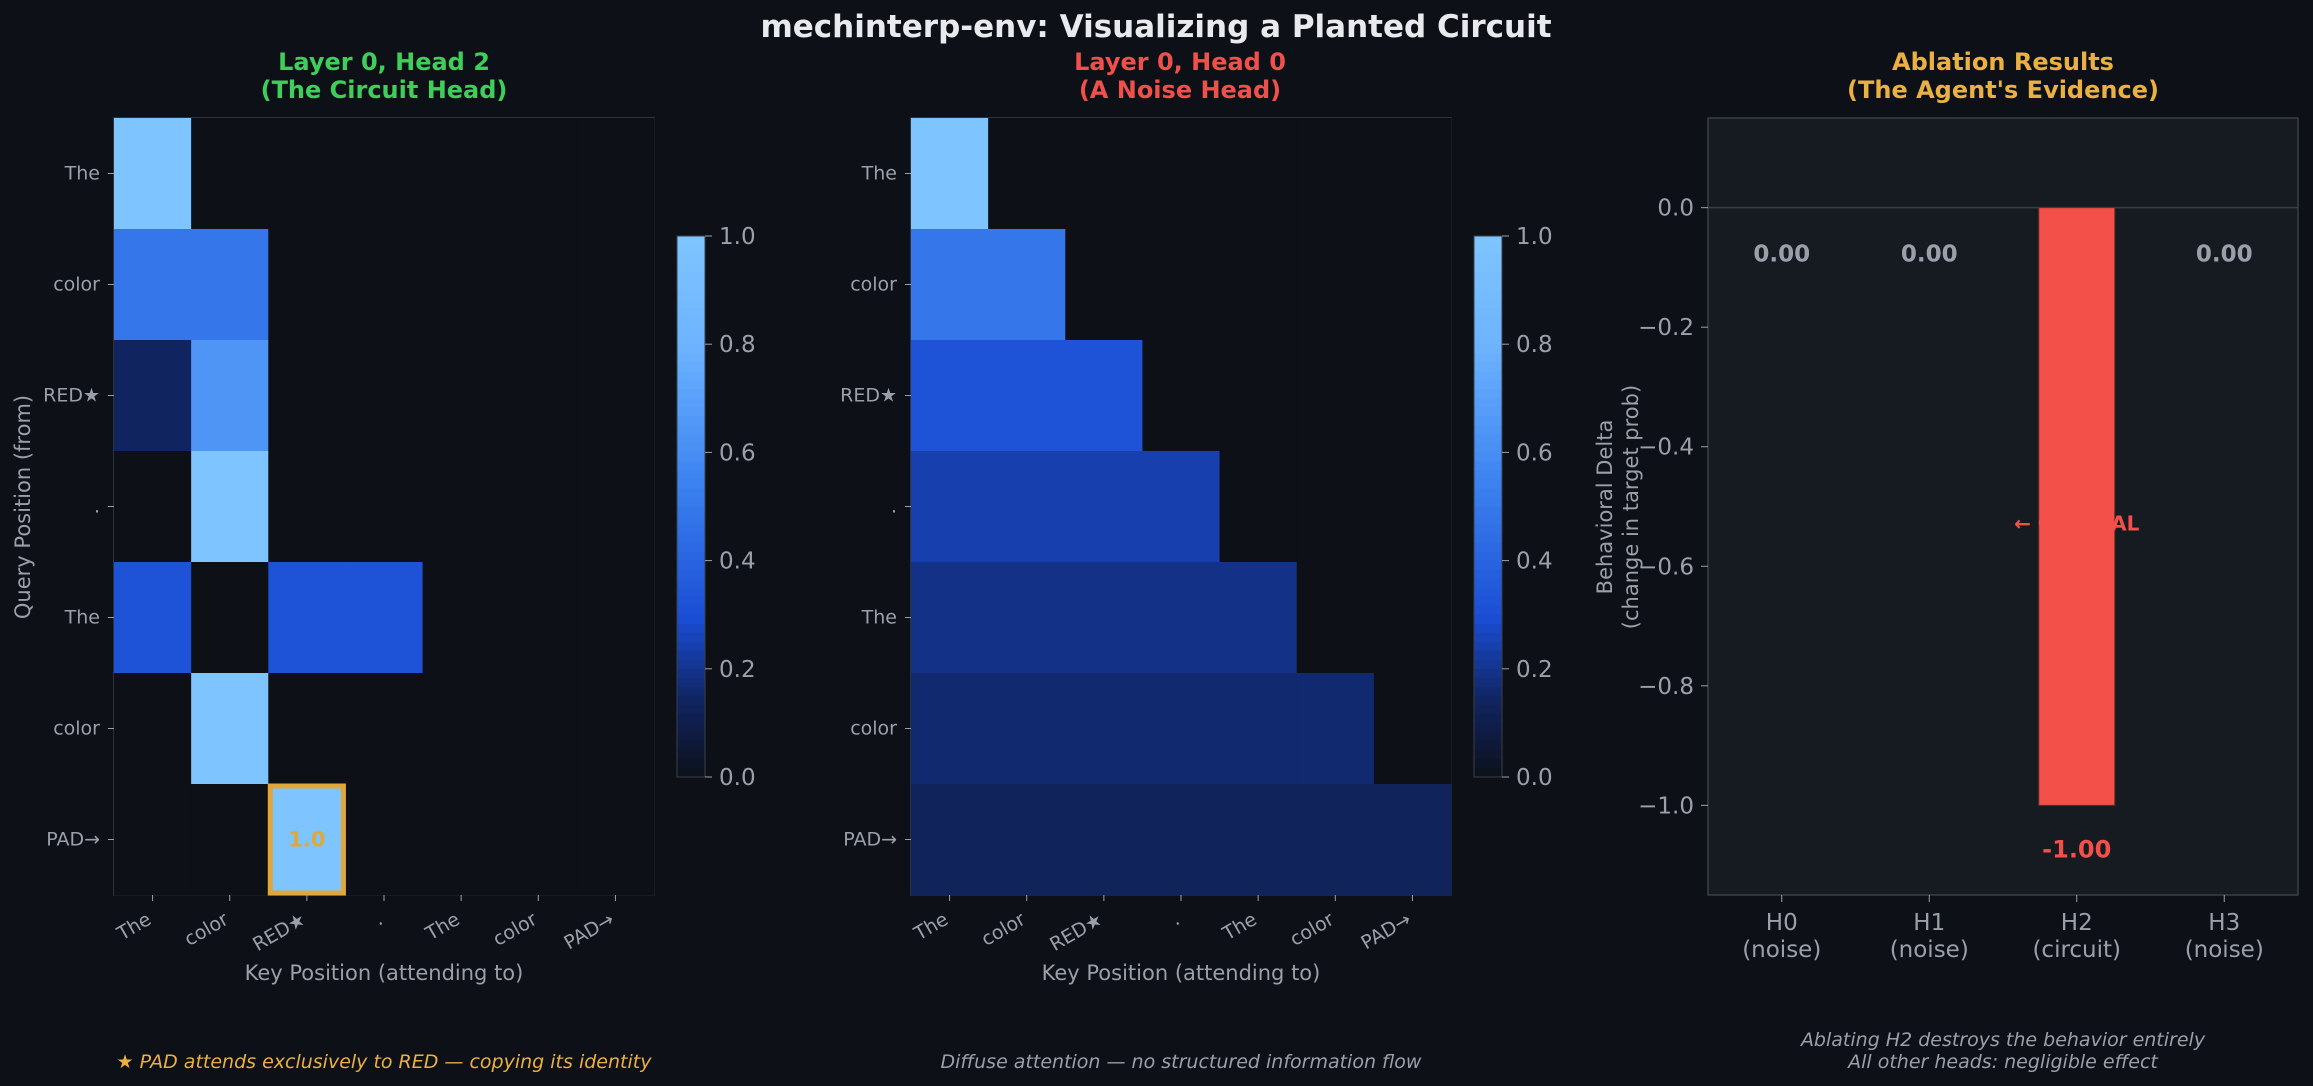 This screenshot has width=2313, height=1086. I want to click on circuit-heatmap-y-ticks: The color RED★. The color PAD→, so click(78, 507).